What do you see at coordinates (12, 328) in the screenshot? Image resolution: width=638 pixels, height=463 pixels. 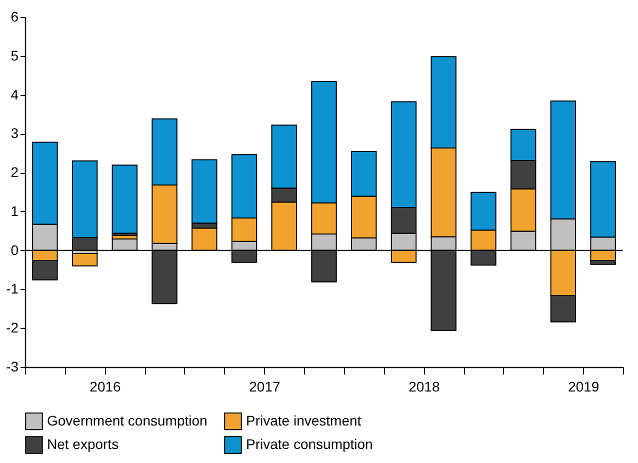 I see `y-tick-label: -2` at bounding box center [12, 328].